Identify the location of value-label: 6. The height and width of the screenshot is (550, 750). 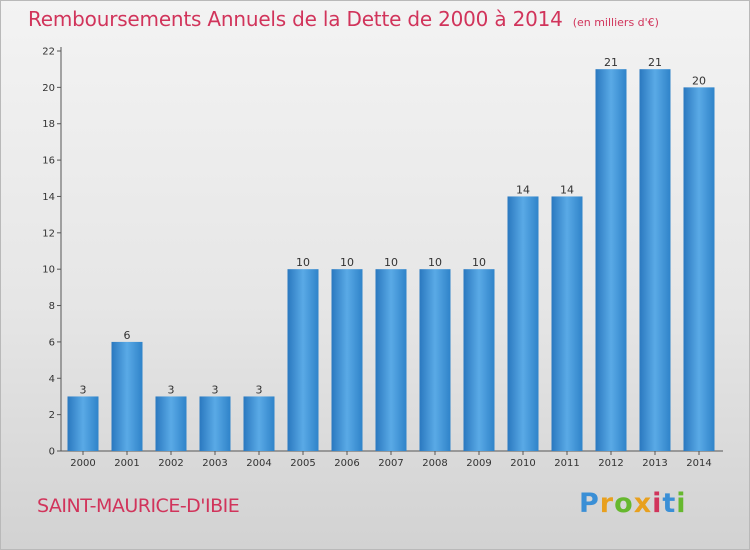
(127, 335).